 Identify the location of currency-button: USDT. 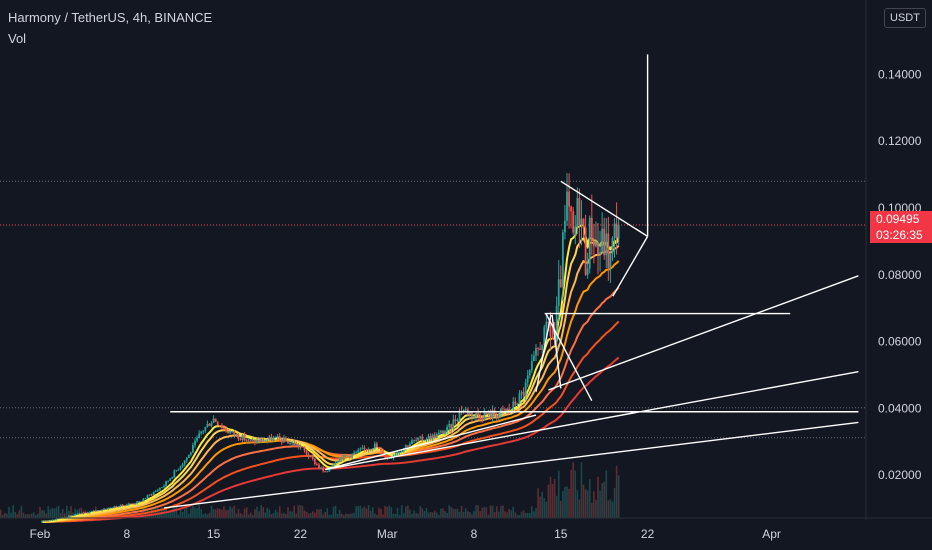
(905, 18).